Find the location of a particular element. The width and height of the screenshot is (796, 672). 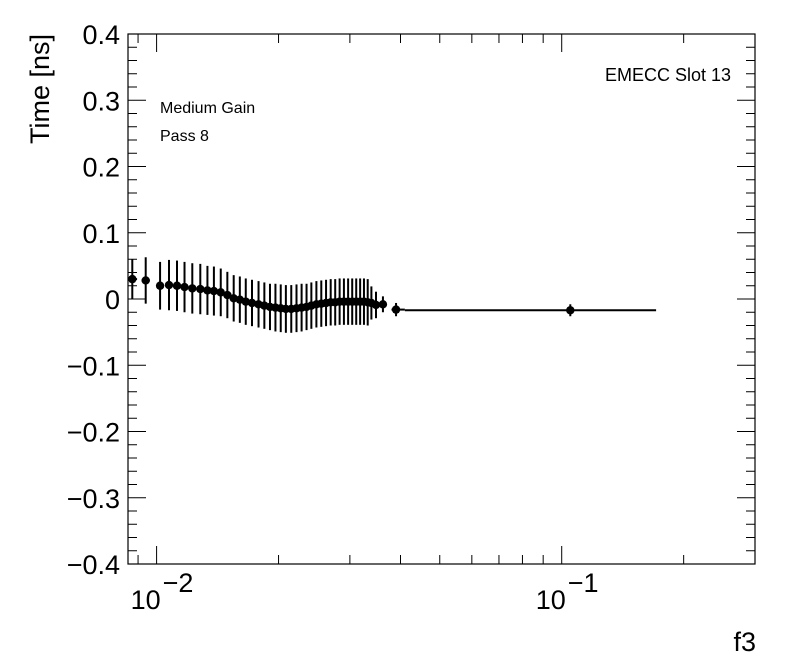

y-axis-title: Time [ns] is located at coordinates (40, 89).